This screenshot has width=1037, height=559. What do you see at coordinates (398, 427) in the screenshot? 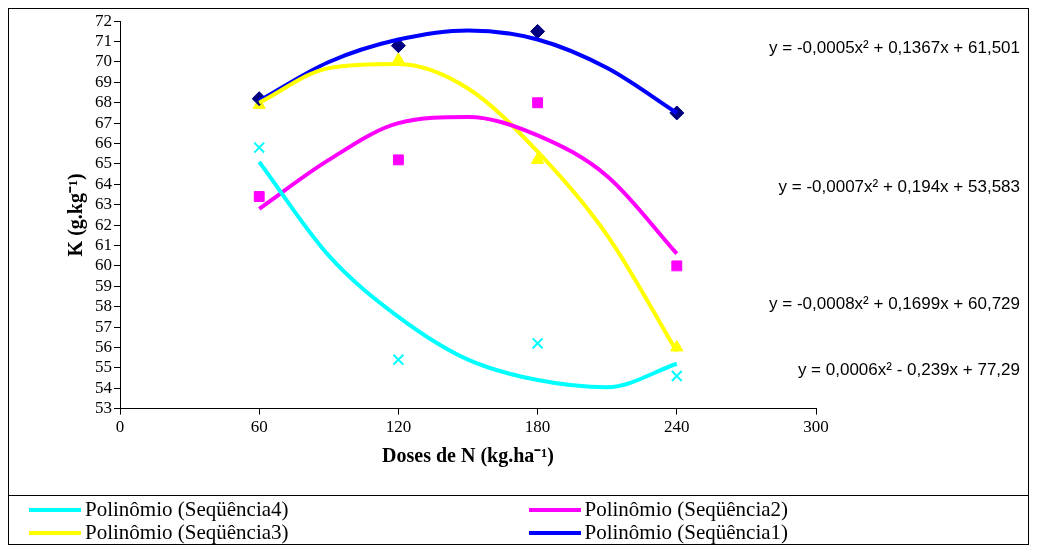
I see `x-tick-label: 120` at bounding box center [398, 427].